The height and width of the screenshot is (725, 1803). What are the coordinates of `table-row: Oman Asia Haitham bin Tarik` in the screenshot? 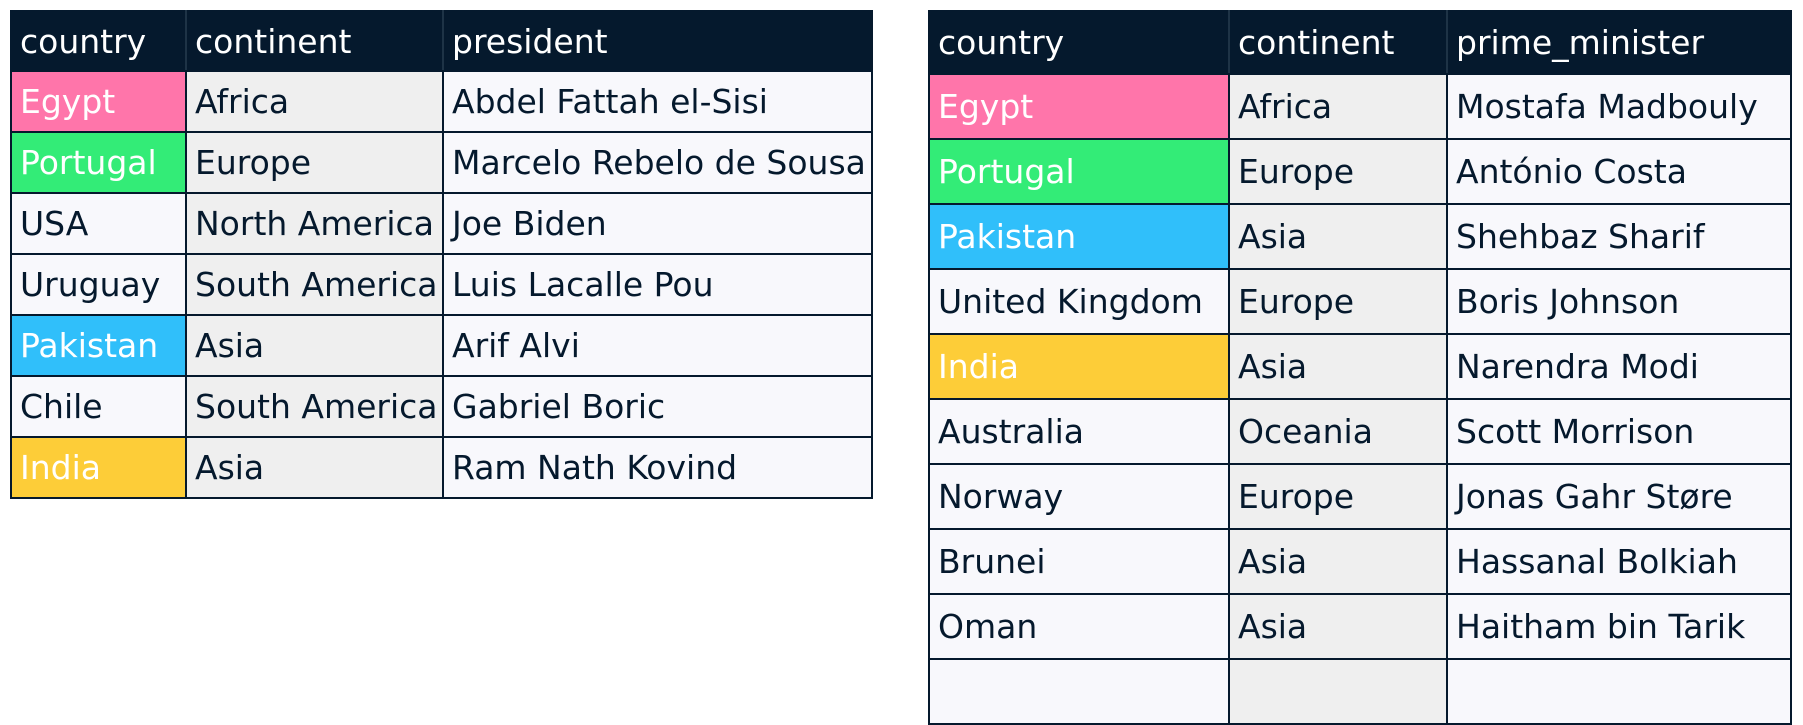 It's located at (1360, 626).